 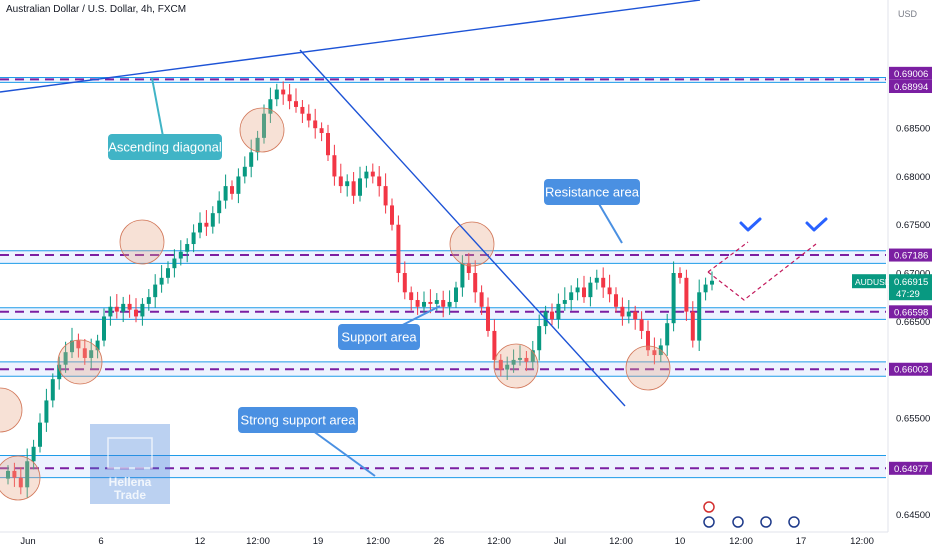 What do you see at coordinates (908, 294) in the screenshot?
I see `countdown-text: 47:29` at bounding box center [908, 294].